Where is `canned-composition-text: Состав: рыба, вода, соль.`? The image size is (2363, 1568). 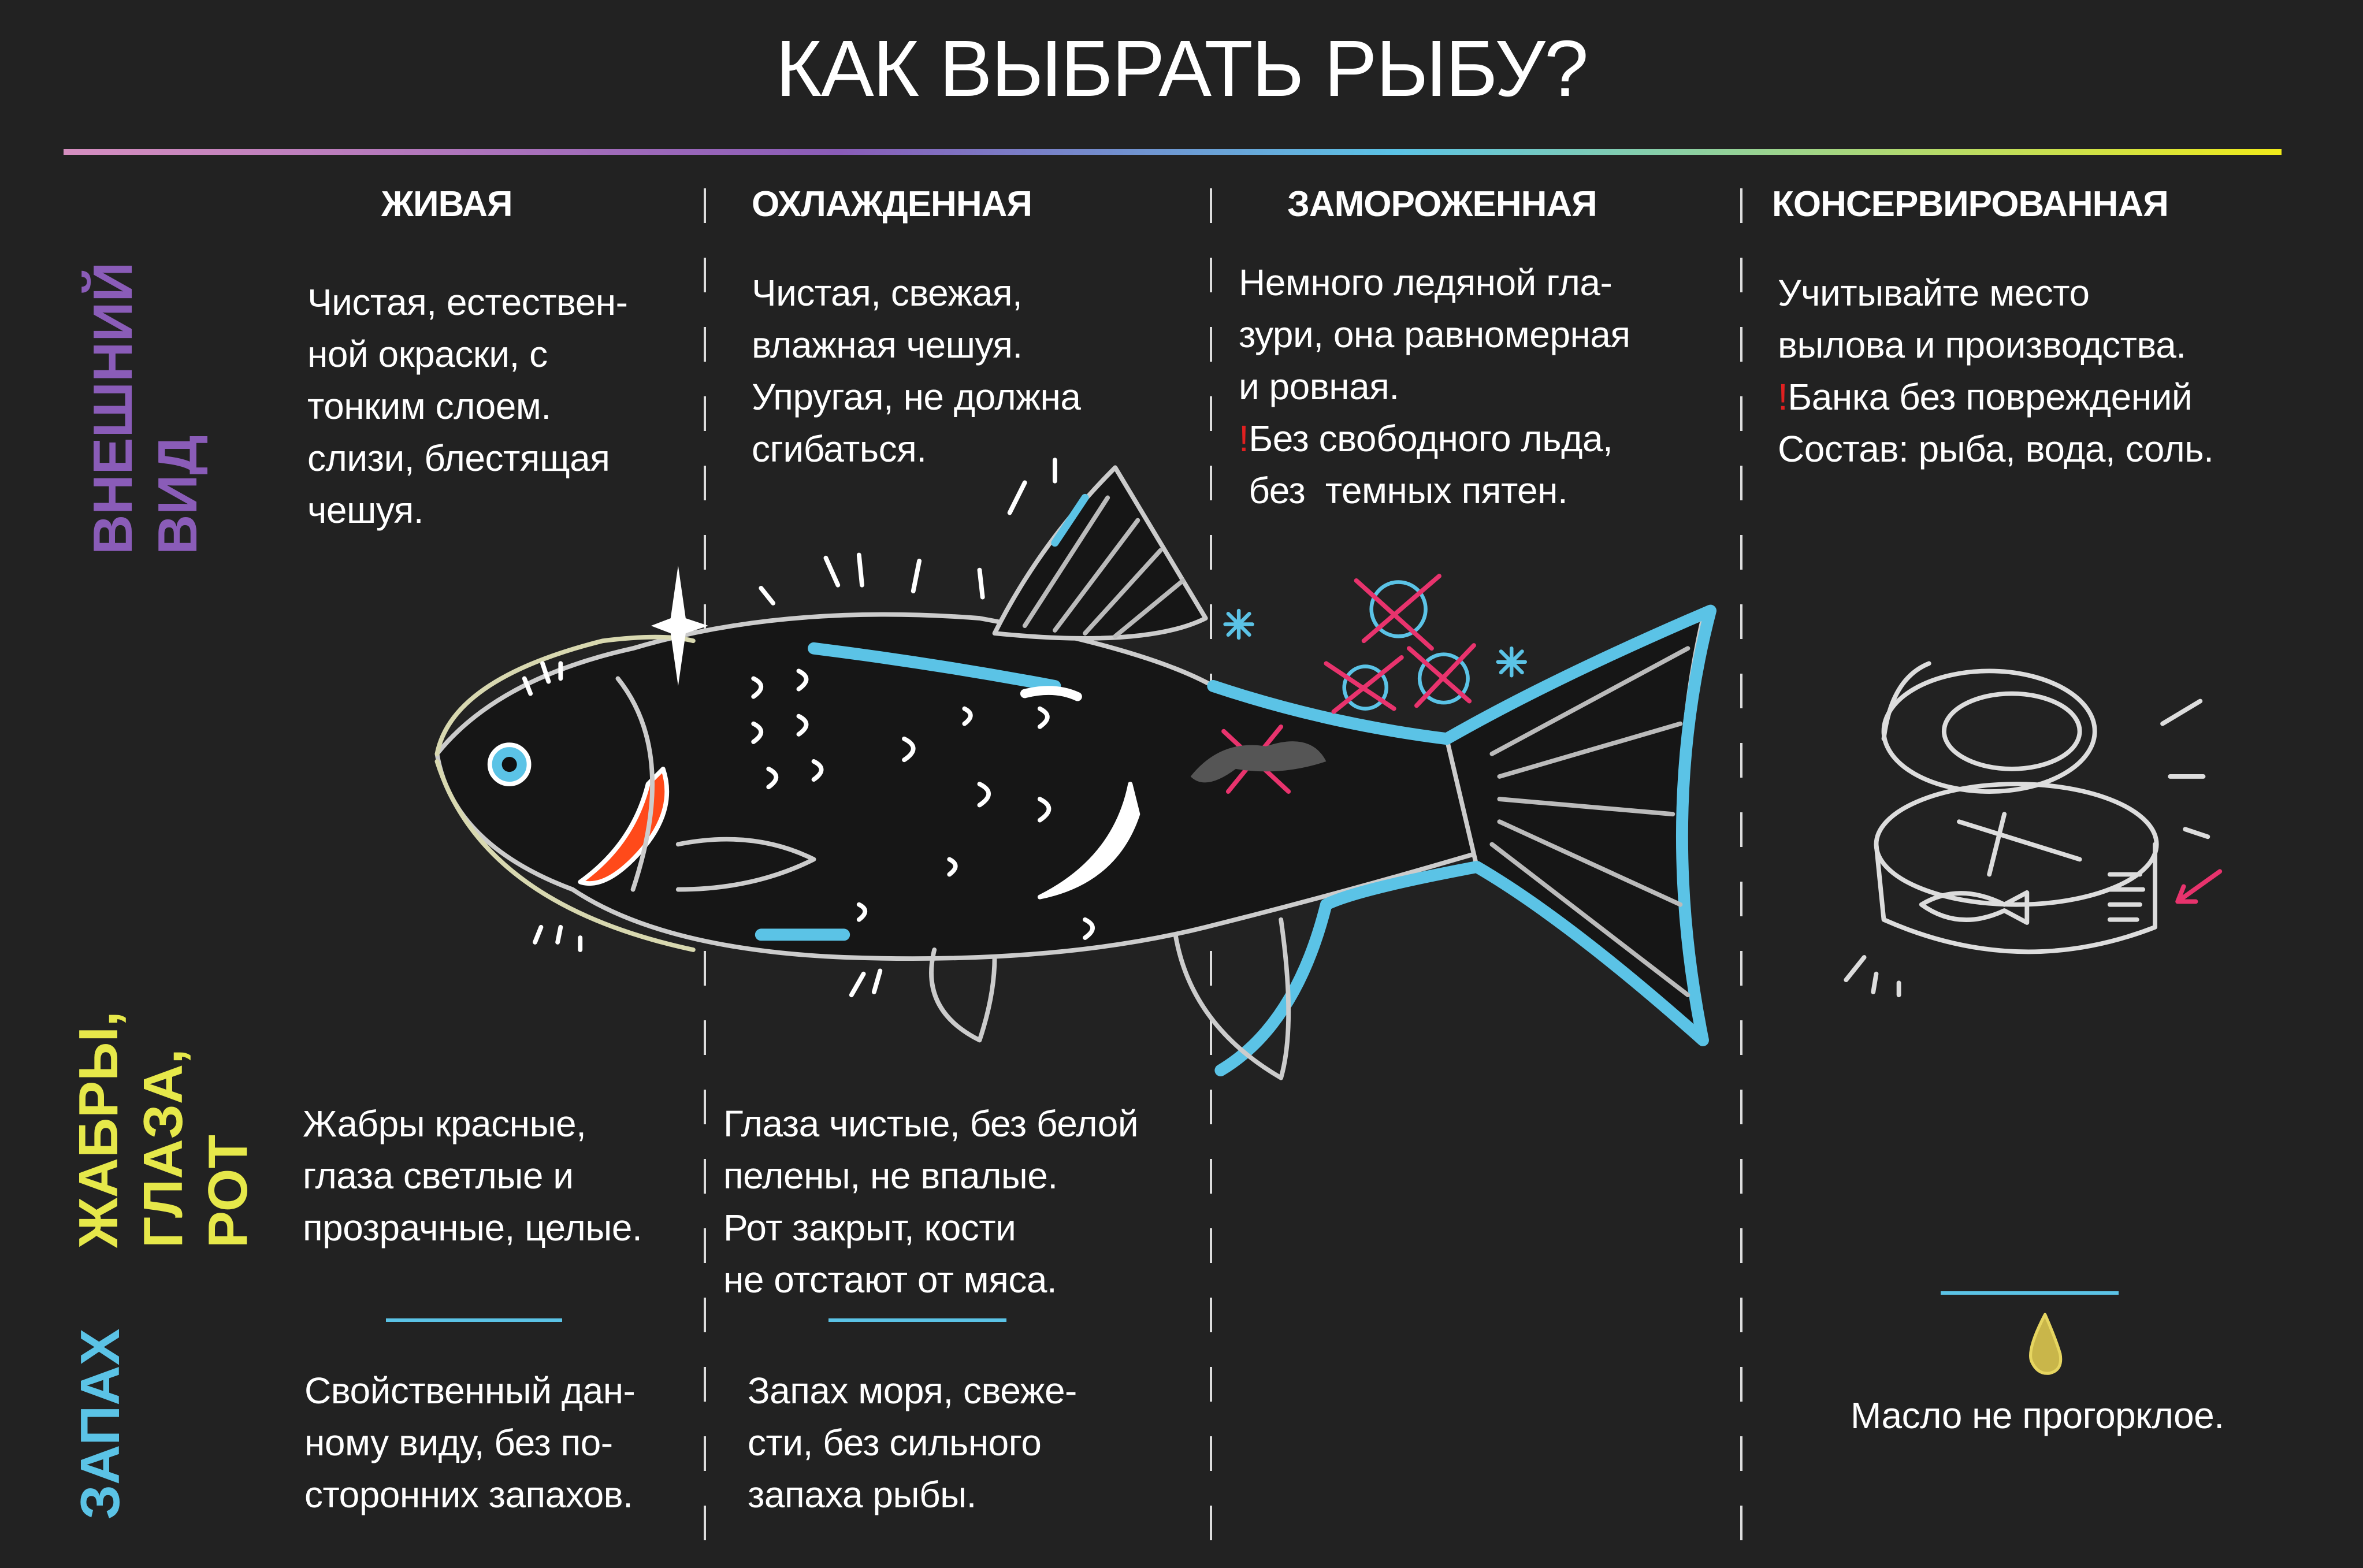 canned-composition-text: Состав: рыба, вода, соль. is located at coordinates (1996, 449).